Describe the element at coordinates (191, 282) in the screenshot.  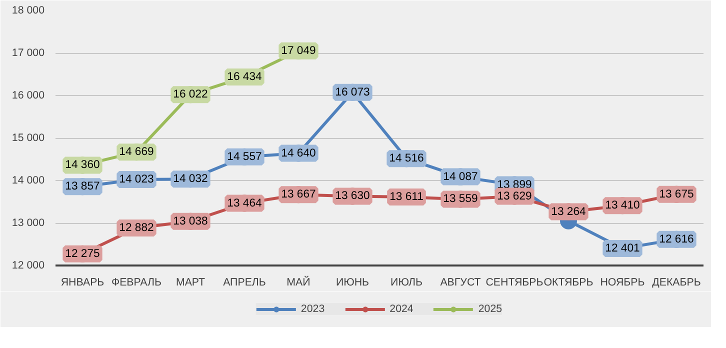
I see `x-tick-label: МАРТ` at that location.